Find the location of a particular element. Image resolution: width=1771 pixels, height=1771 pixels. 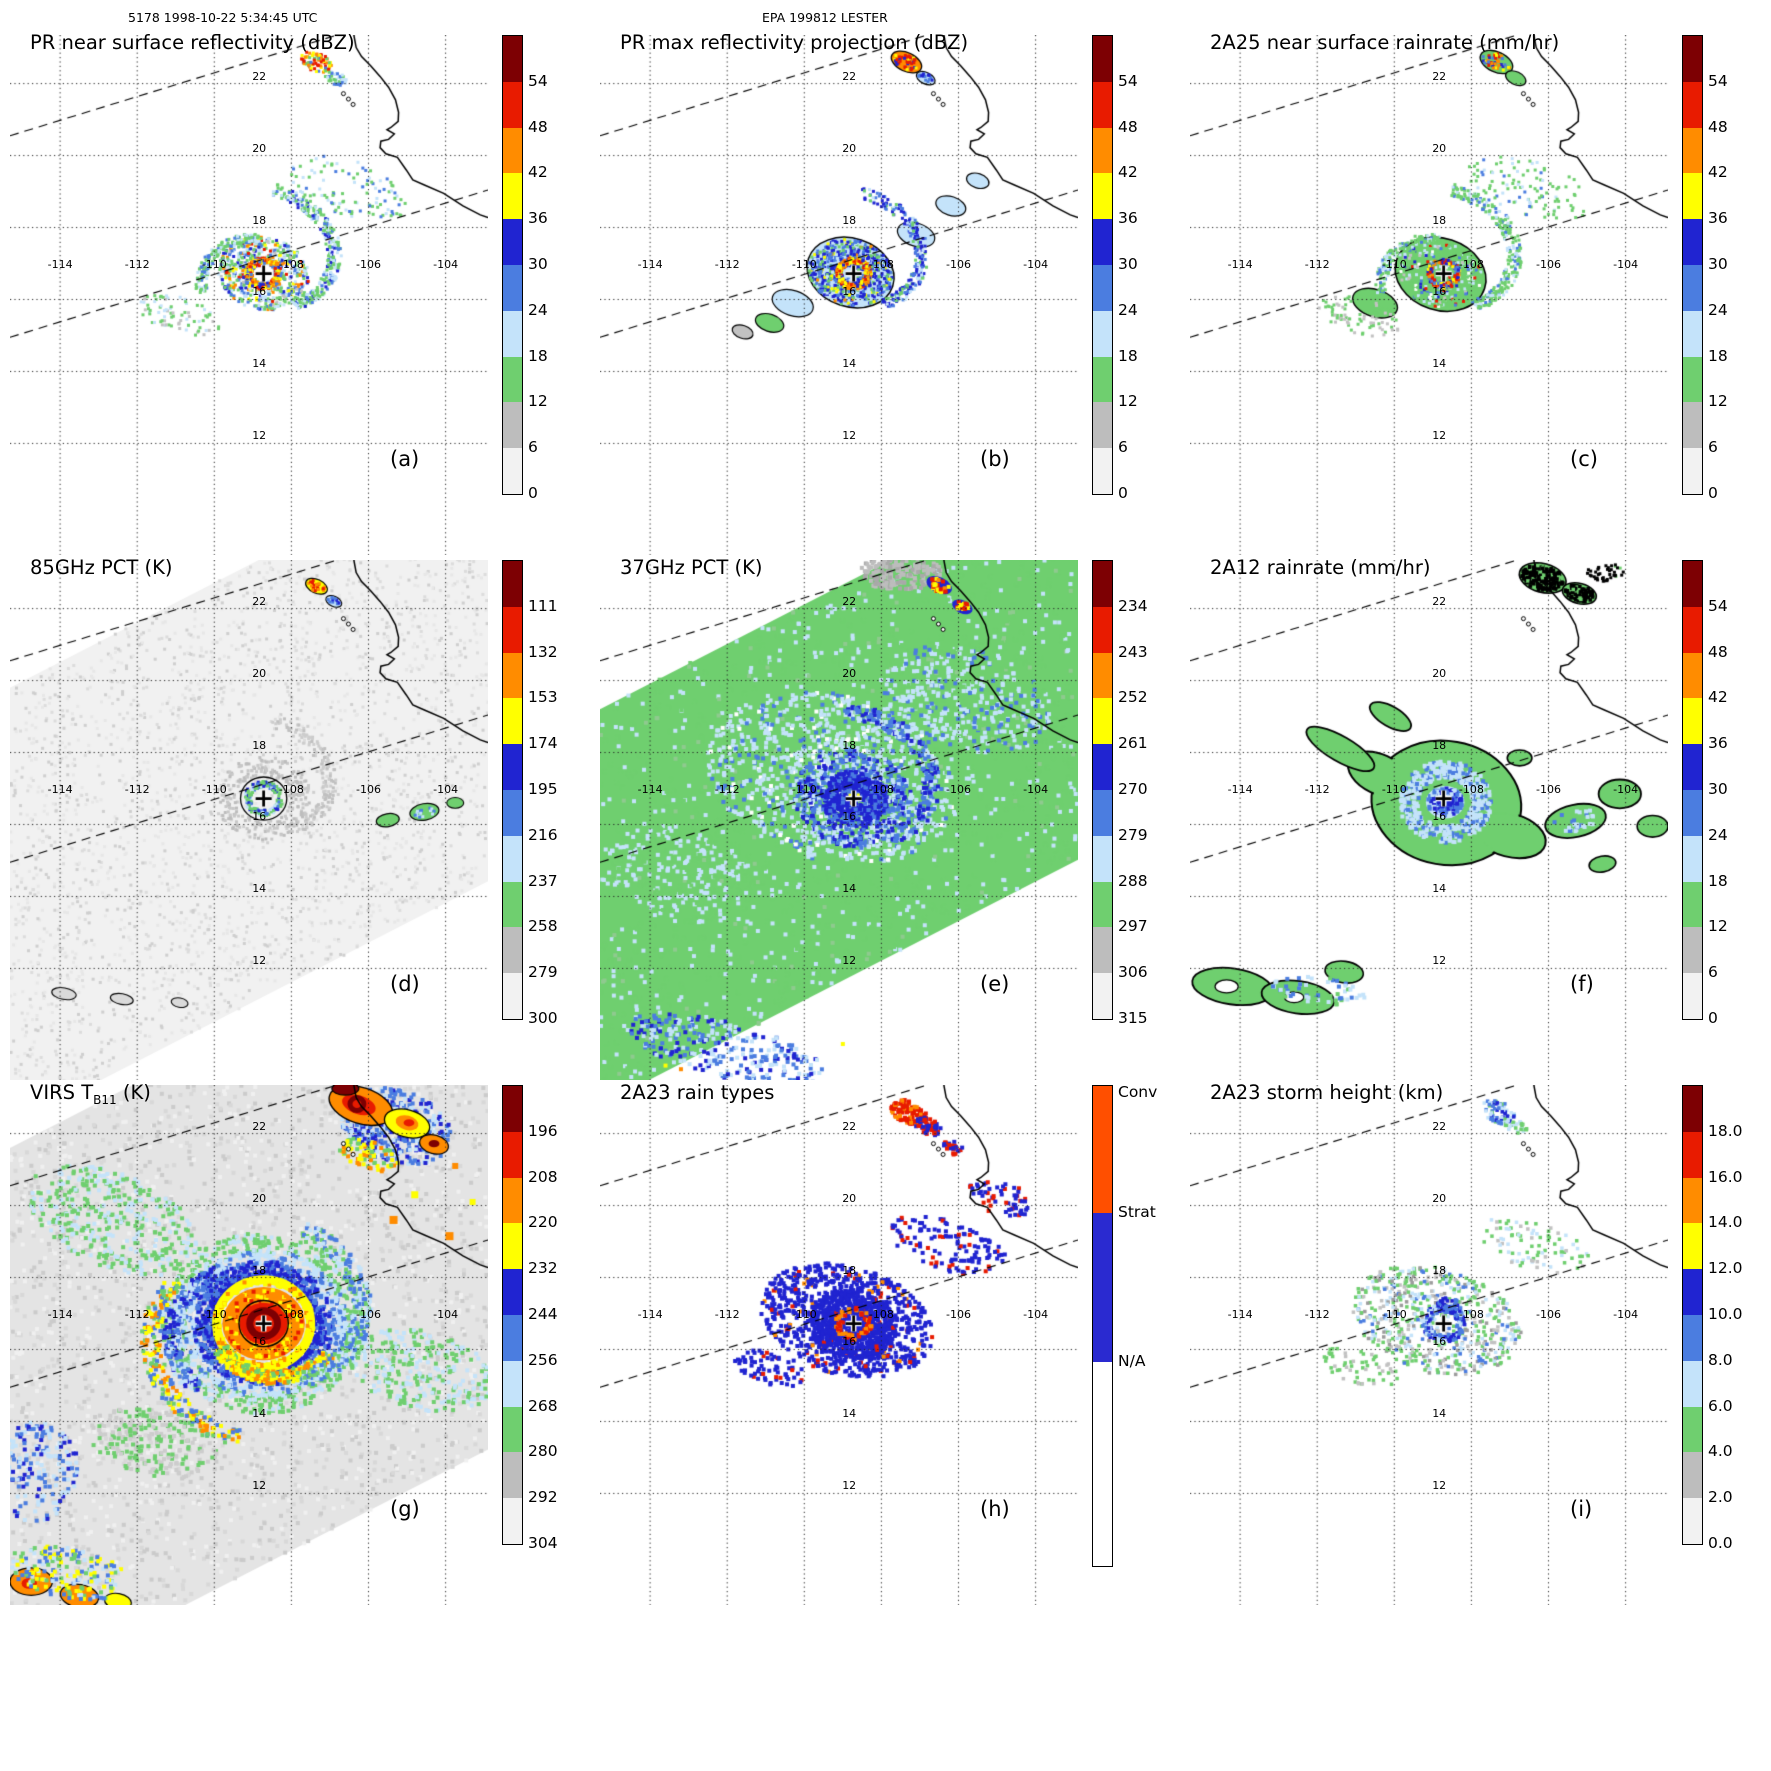

colorbar-label: 280 is located at coordinates (543, 1451).